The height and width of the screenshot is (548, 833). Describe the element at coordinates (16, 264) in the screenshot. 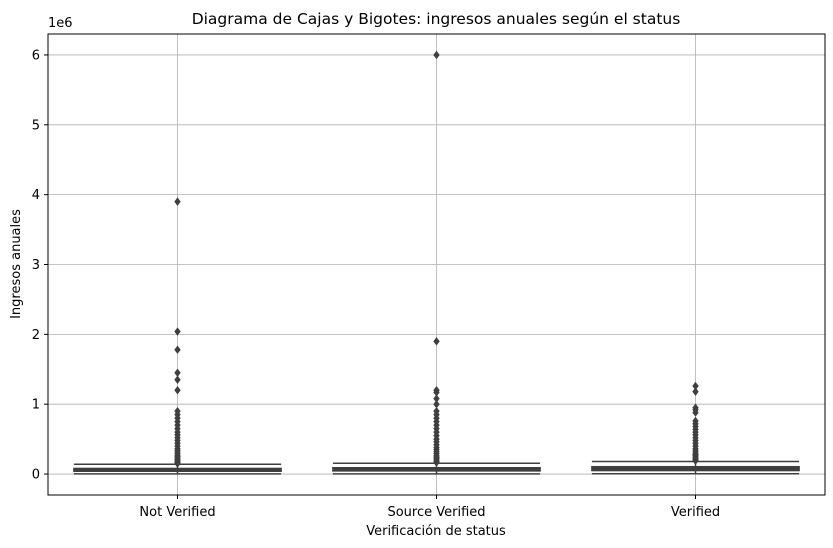

I see `y-axis-label: Ingresos anuales` at that location.